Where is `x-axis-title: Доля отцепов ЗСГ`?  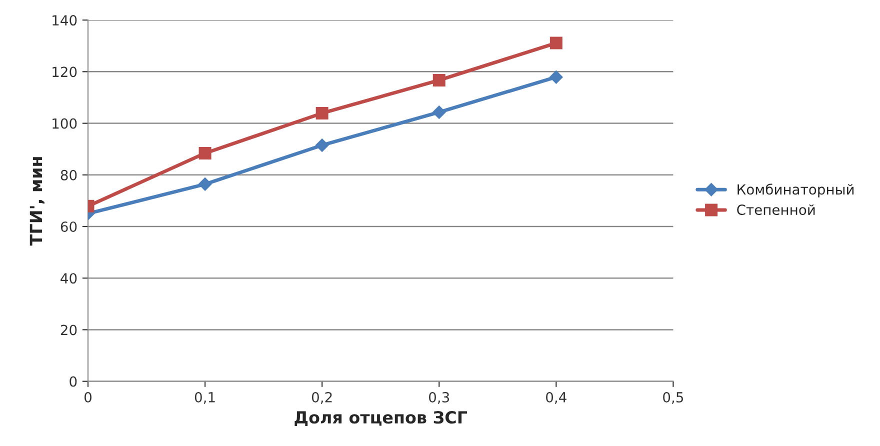
x-axis-title: Доля отцепов ЗСГ is located at coordinates (381, 418).